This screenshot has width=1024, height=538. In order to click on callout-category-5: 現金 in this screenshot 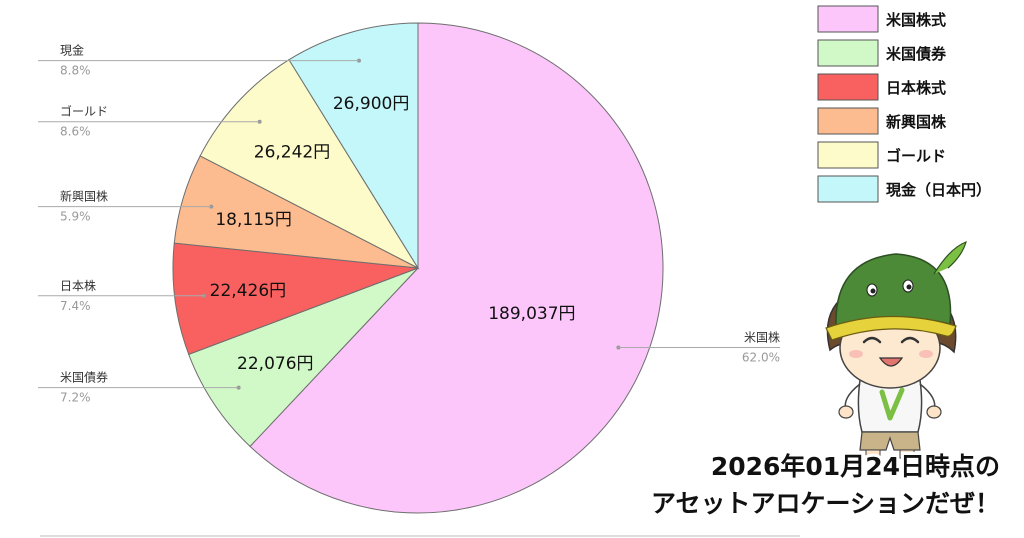, I will do `click(72, 50)`.